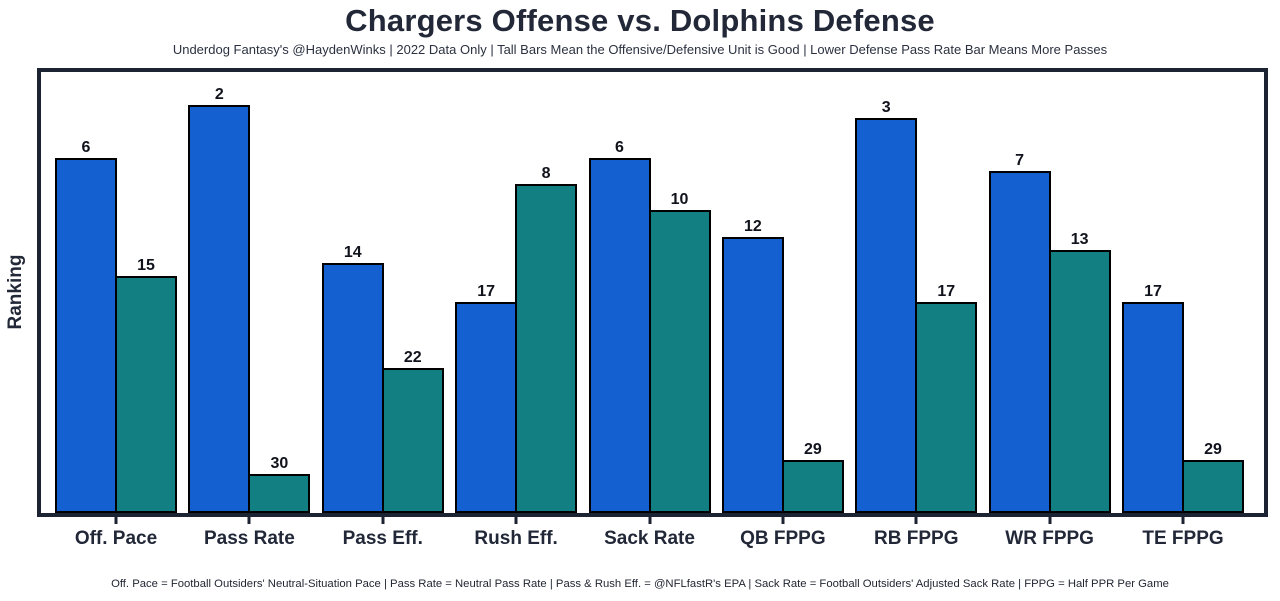 This screenshot has height=601, width=1280. What do you see at coordinates (1049, 538) in the screenshot?
I see `x-axis-label-wr-fppg: WR FPPG` at bounding box center [1049, 538].